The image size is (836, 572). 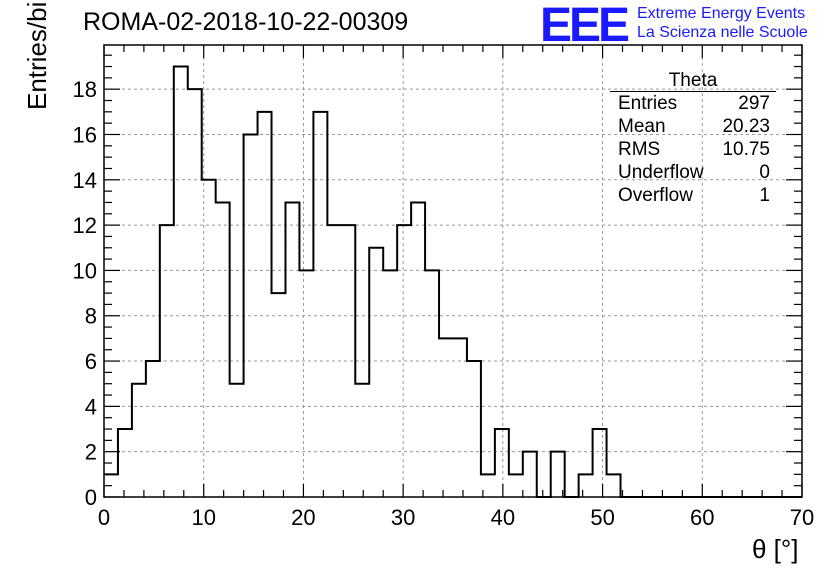 What do you see at coordinates (648, 103) in the screenshot?
I see `stats-label: Entries` at bounding box center [648, 103].